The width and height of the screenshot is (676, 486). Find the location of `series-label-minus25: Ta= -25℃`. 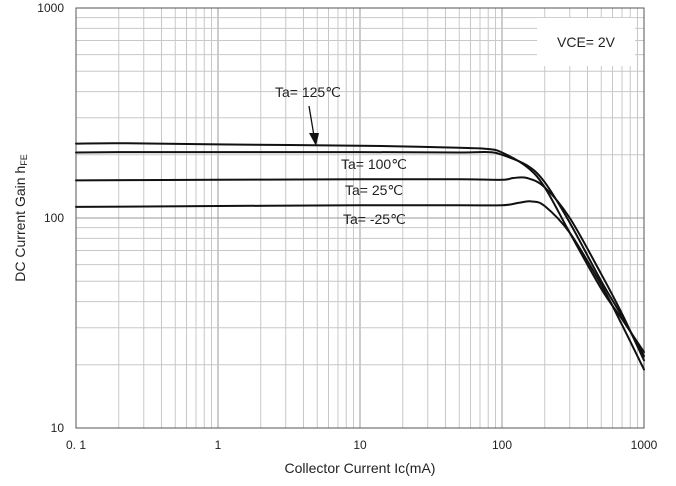

series-label-minus25: Ta= -25℃ is located at coordinates (374, 219).